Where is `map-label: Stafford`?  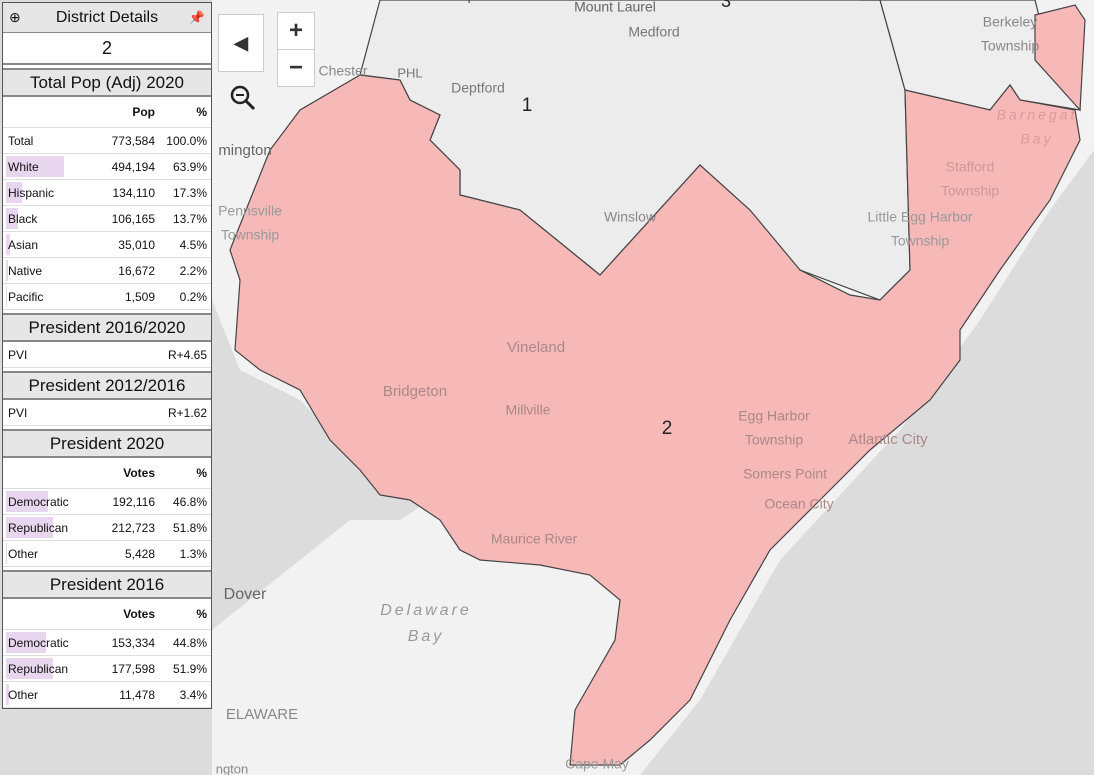
map-label: Stafford is located at coordinates (970, 167).